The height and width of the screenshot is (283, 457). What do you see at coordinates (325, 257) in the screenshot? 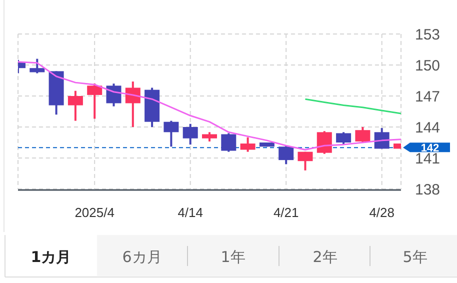
I see `text: 2年` at bounding box center [325, 257].